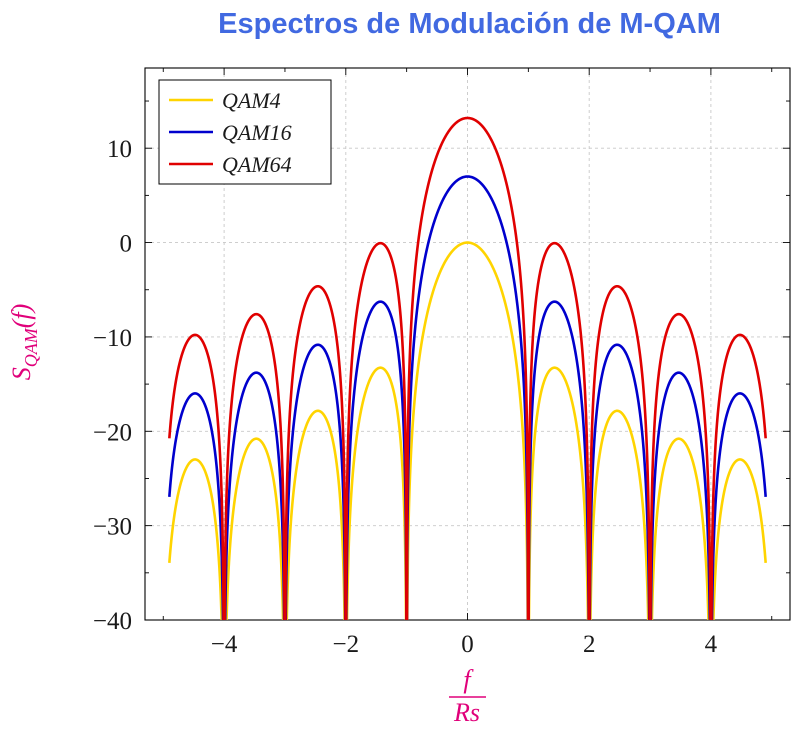  I want to click on x-axis-label-denominator: Rs, so click(466, 712).